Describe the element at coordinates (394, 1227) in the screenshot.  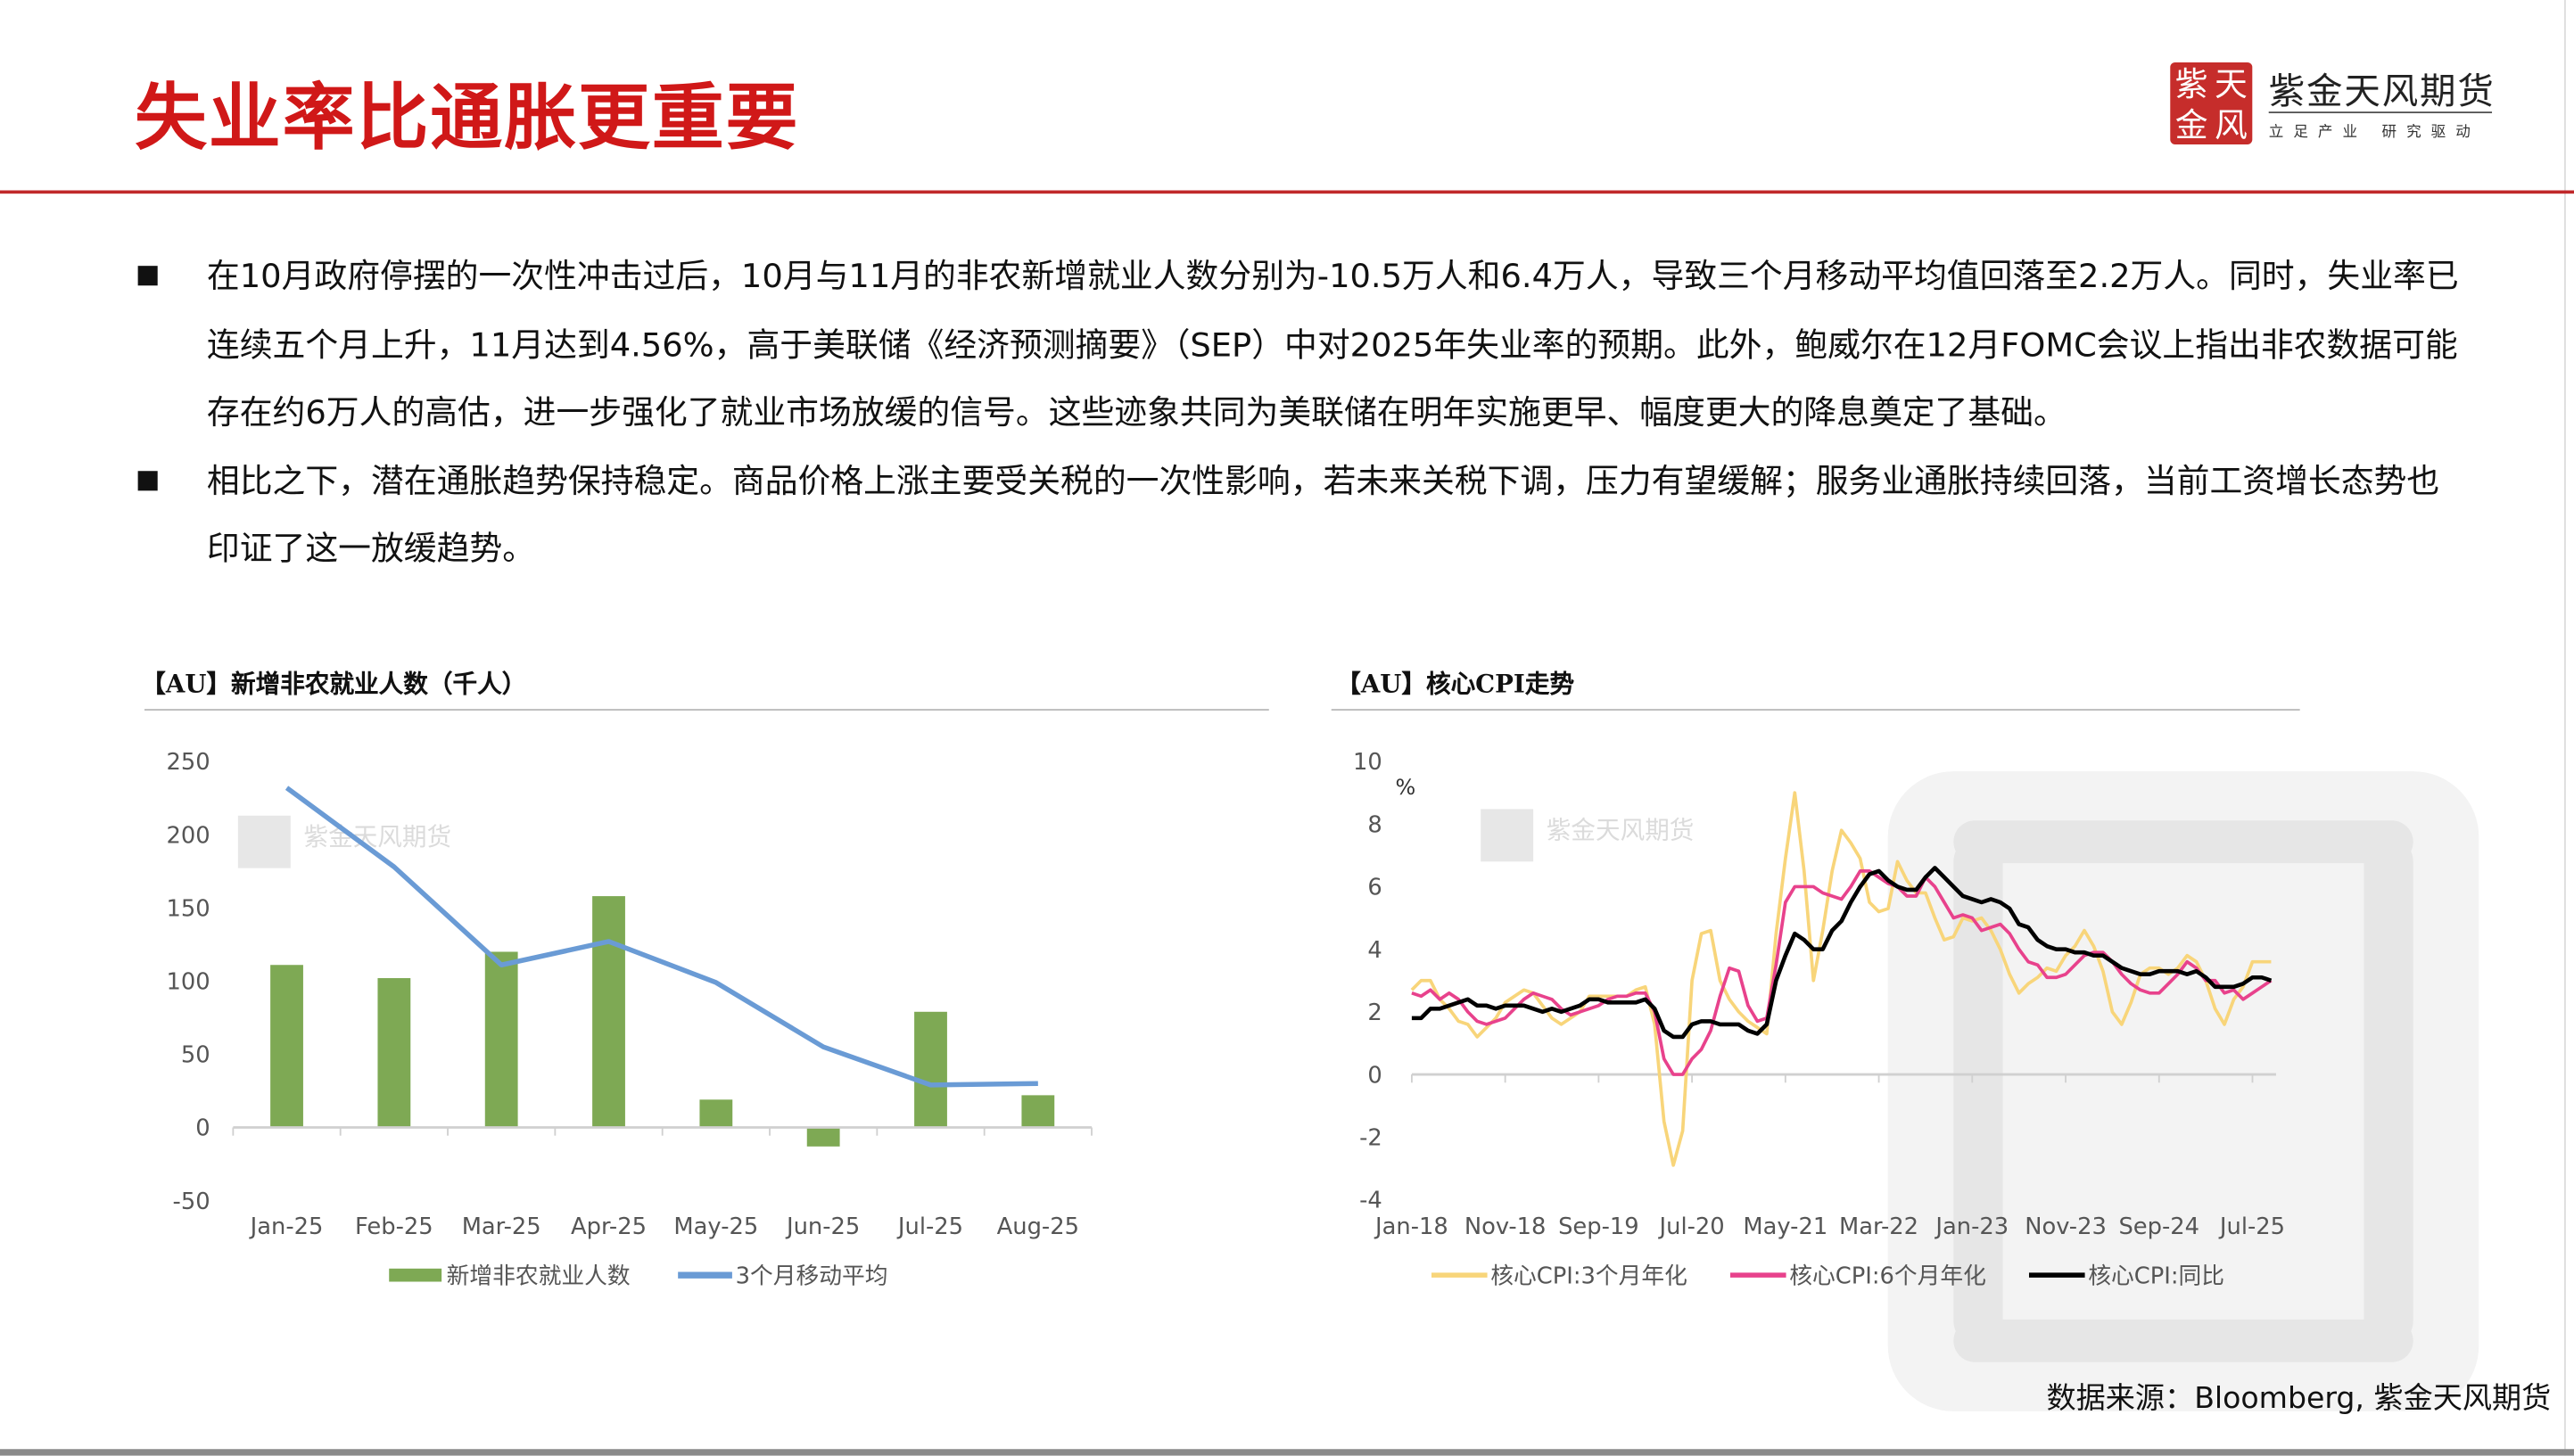
I see `x-tick-label: Feb-25` at that location.